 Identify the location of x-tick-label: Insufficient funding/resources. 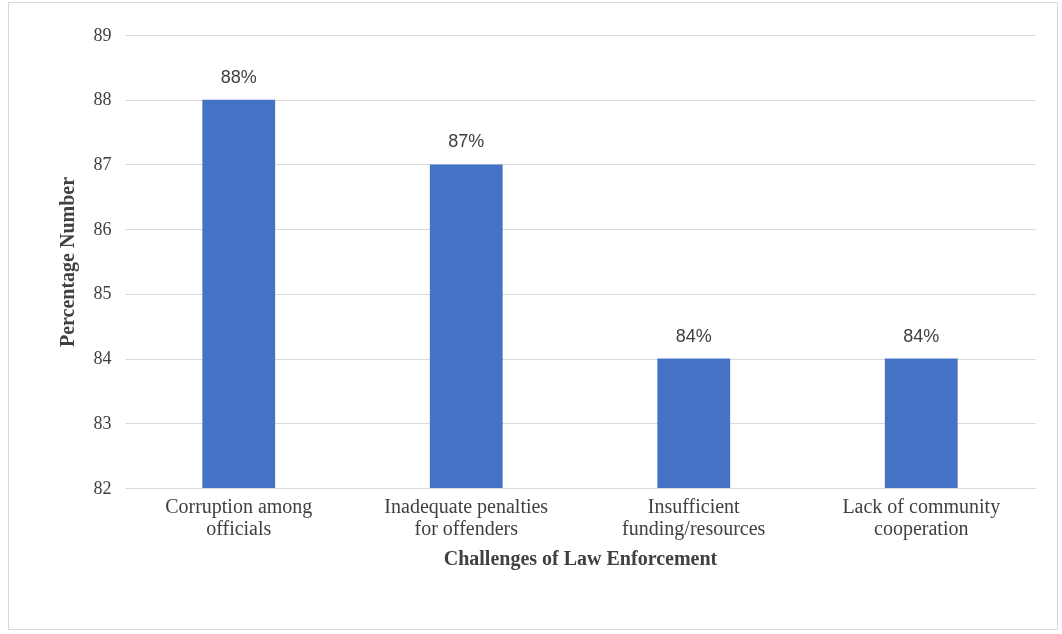
(694, 517).